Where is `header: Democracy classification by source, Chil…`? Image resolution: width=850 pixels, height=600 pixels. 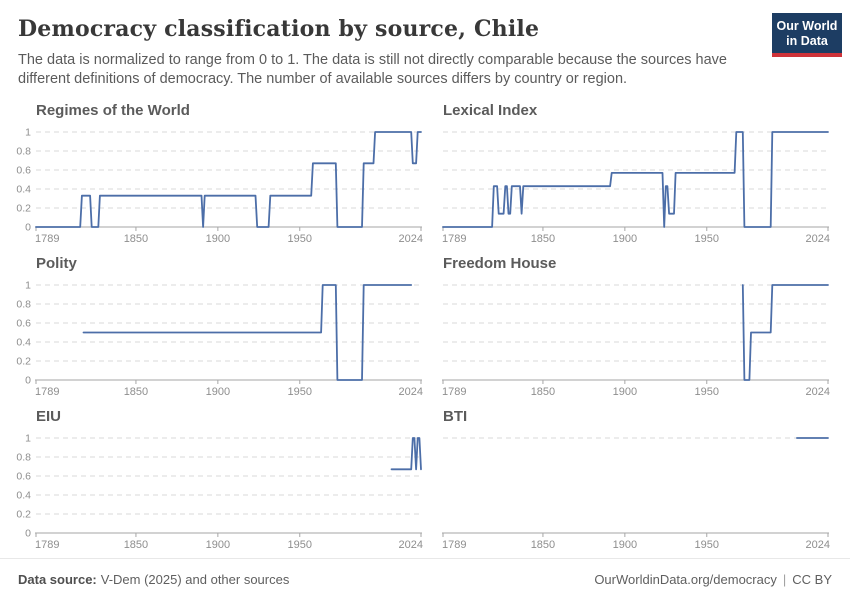 header: Democracy classification by source, Chil… is located at coordinates (425, 44).